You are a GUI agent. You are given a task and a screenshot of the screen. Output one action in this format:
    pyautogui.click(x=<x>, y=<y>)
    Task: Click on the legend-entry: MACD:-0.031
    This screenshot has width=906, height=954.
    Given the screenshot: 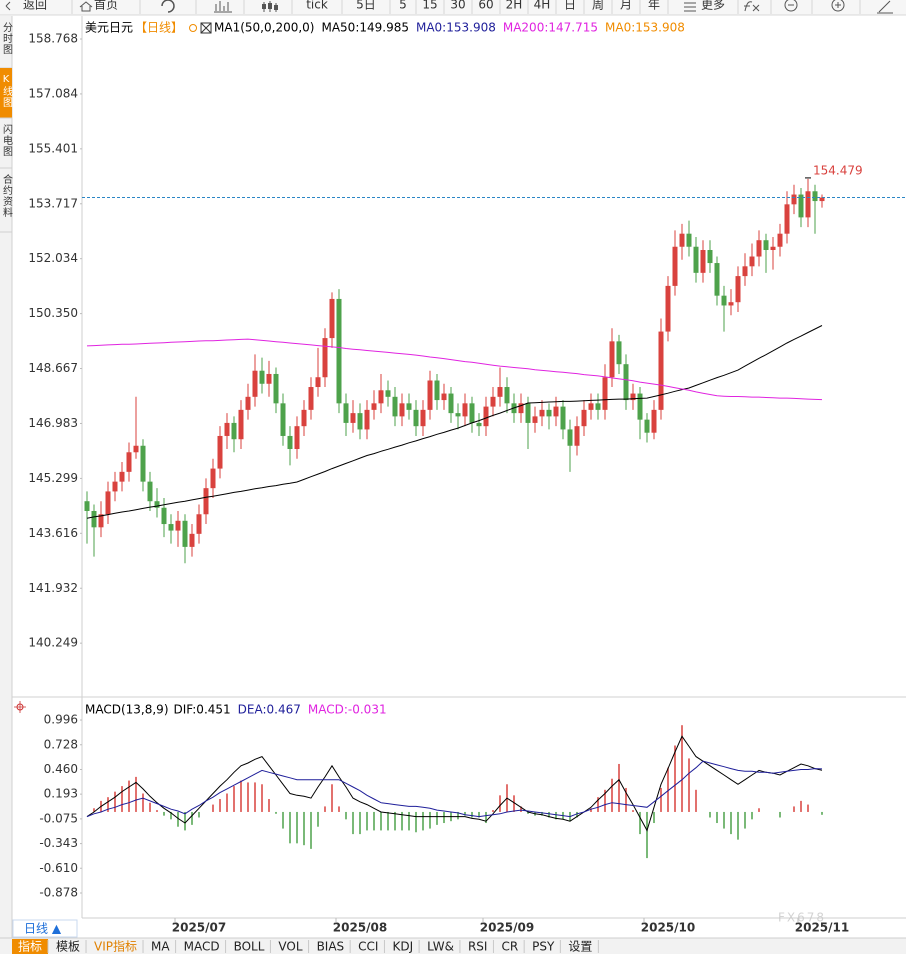 What is the action you would take?
    pyautogui.click(x=347, y=710)
    